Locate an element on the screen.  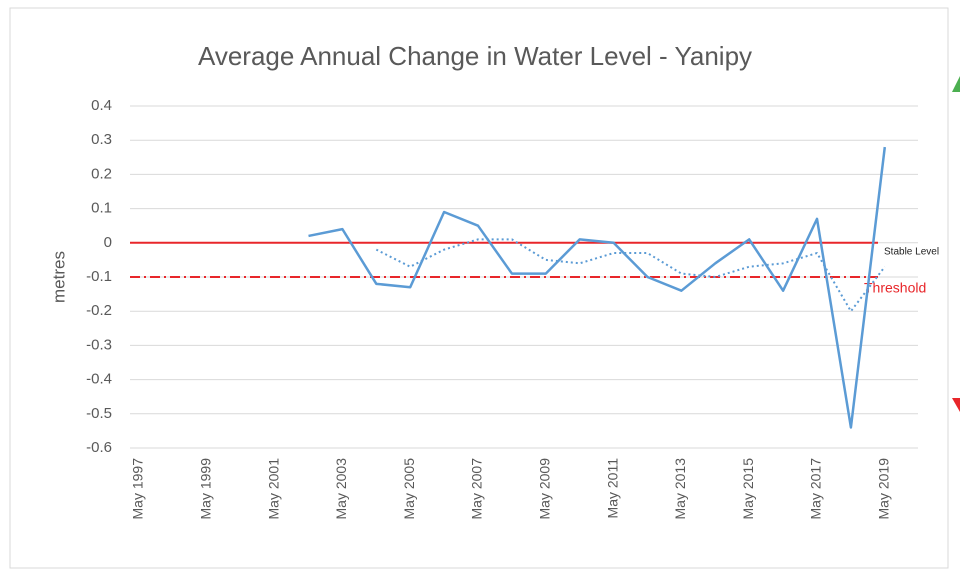
x-tick-label: May 2003 is located at coordinates (341, 489).